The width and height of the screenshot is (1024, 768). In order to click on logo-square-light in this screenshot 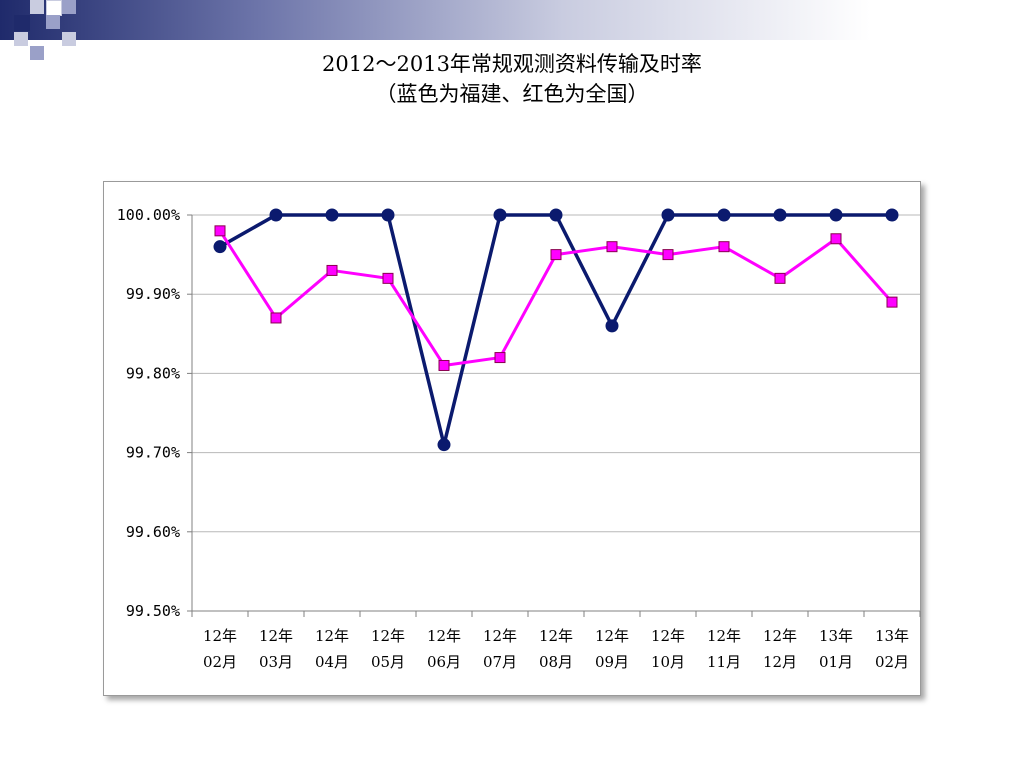, I will do `click(37, 7)`.